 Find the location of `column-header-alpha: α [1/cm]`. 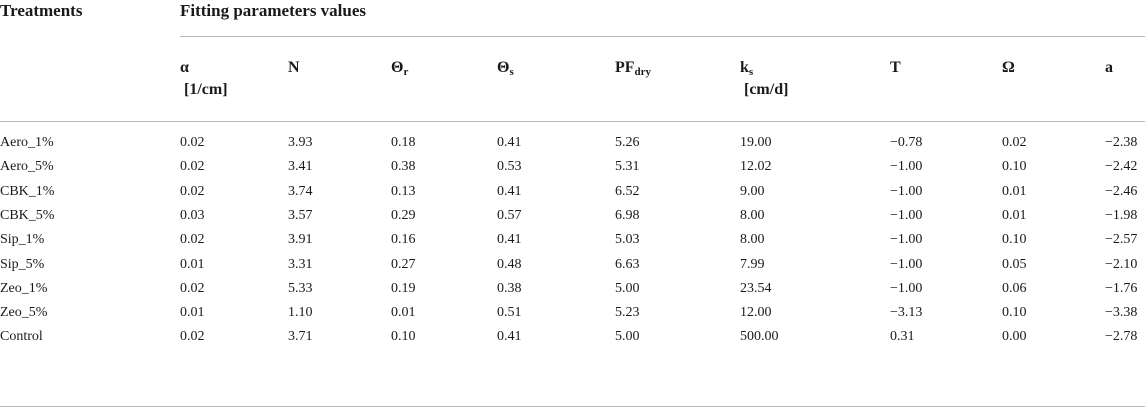

column-header-alpha: α [1/cm] is located at coordinates (204, 79).